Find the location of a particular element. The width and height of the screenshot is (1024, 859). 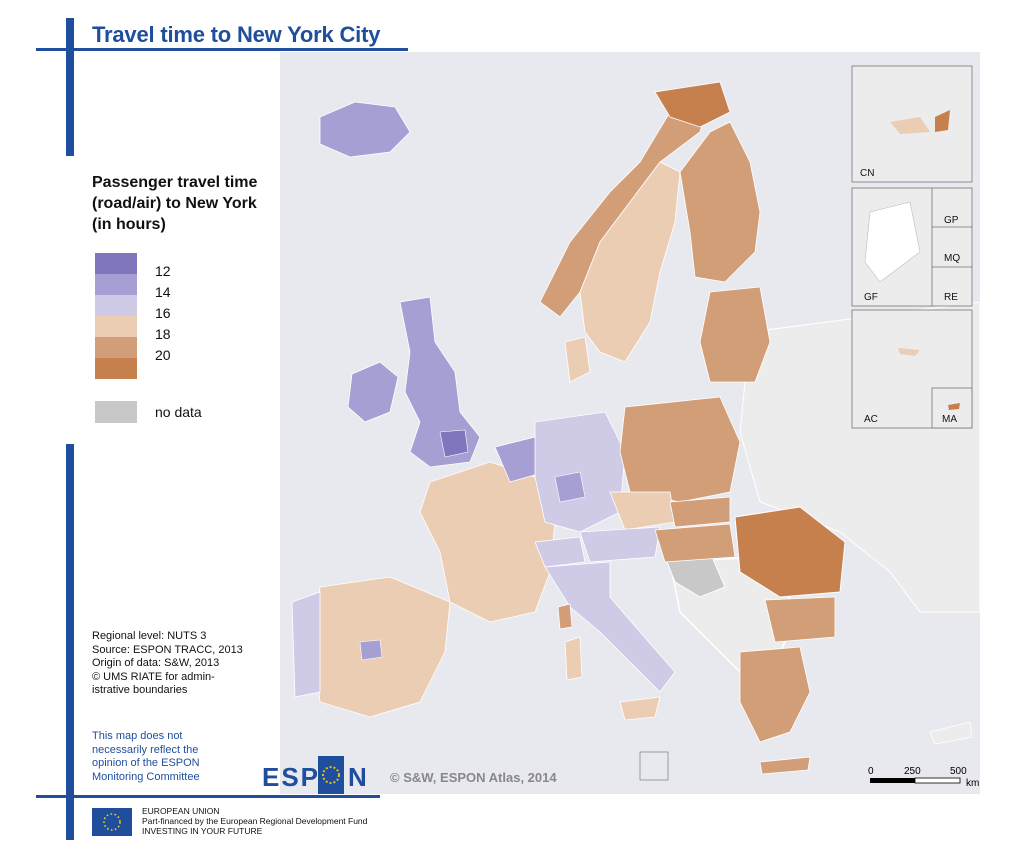

espon-logo-text-right: N is located at coordinates (357, 777).